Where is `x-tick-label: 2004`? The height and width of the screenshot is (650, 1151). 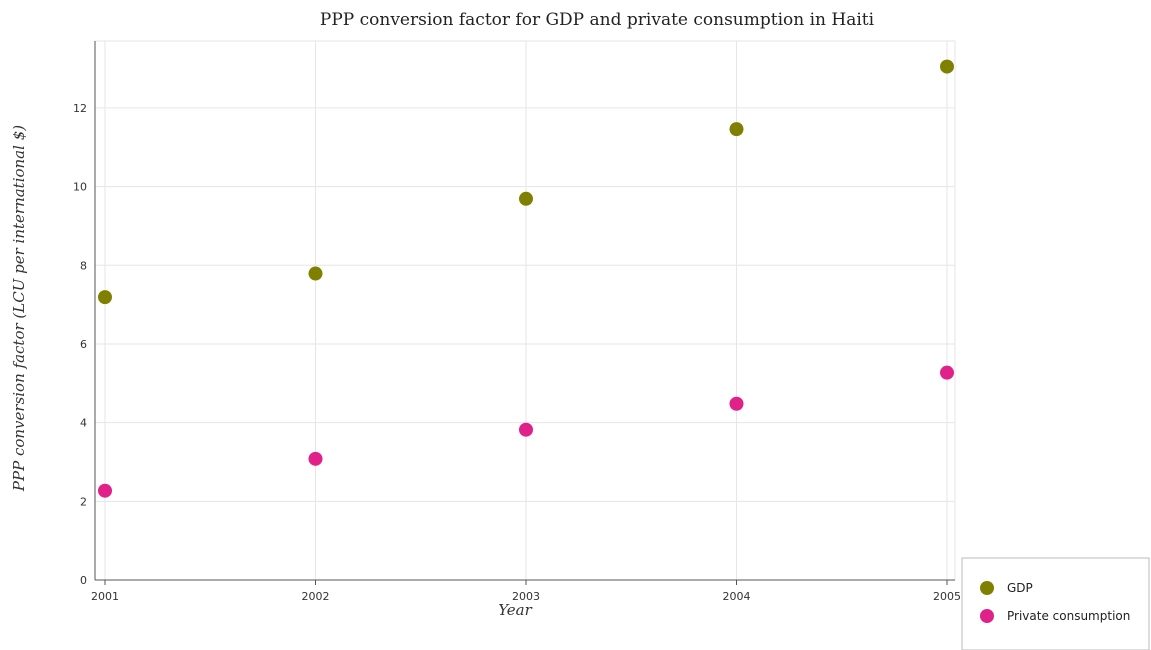 x-tick-label: 2004 is located at coordinates (737, 596).